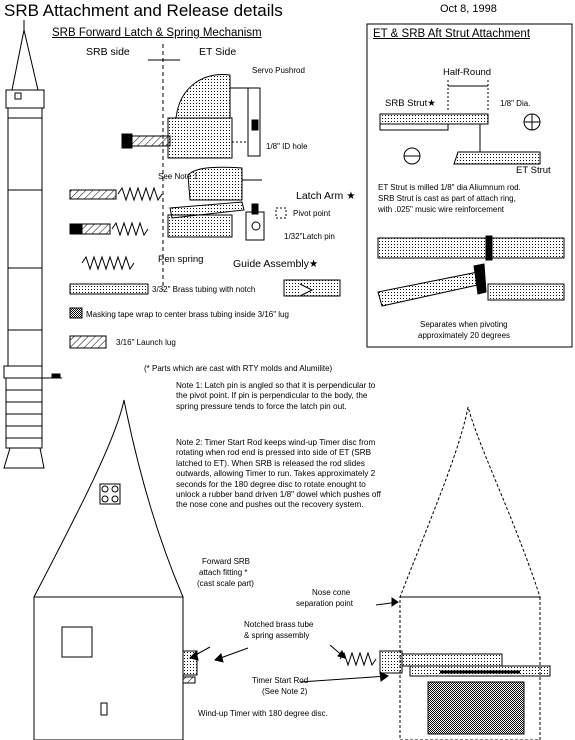  Describe the element at coordinates (218, 52) in the screenshot. I see `et-side-label: ET Side` at that location.